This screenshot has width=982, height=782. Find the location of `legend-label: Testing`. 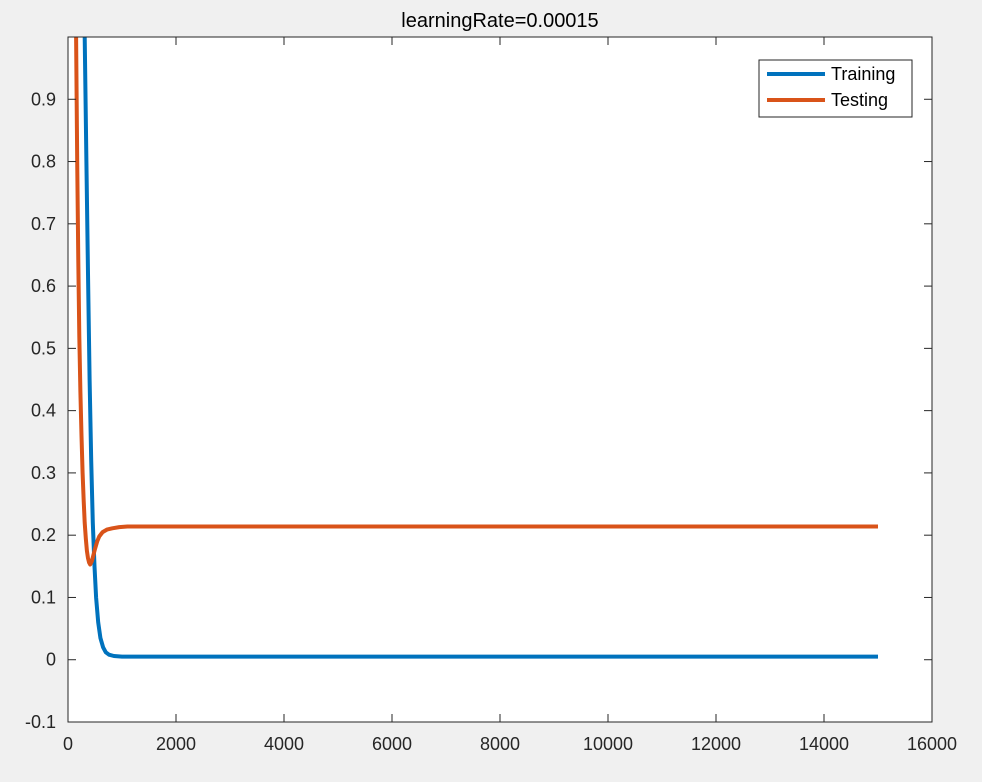

legend-label: Testing is located at coordinates (859, 100).